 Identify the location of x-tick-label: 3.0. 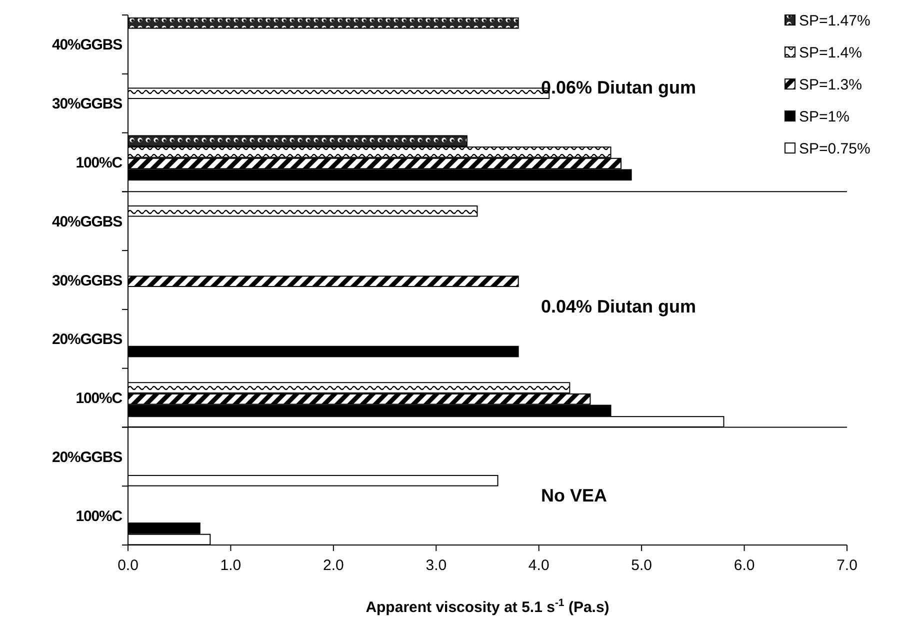
(436, 565).